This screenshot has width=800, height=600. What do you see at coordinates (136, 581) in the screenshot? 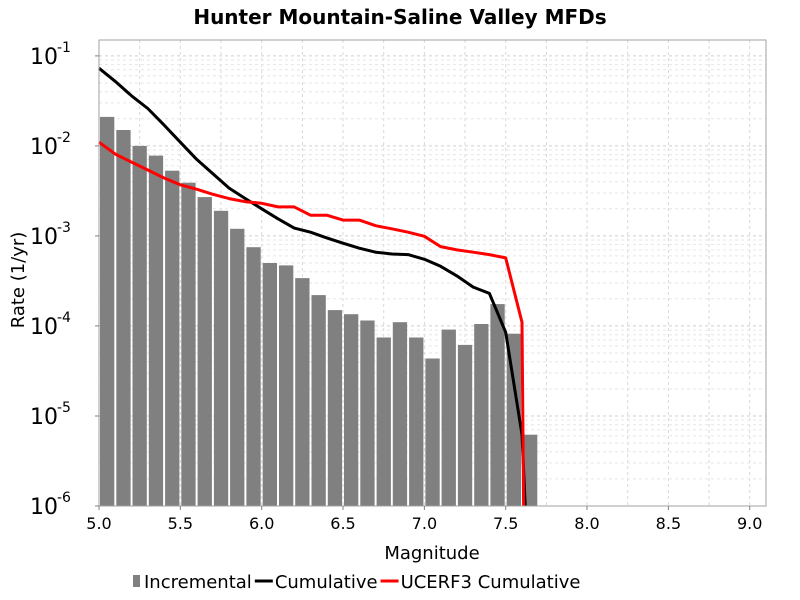
I see `legend-swatch-bar` at bounding box center [136, 581].